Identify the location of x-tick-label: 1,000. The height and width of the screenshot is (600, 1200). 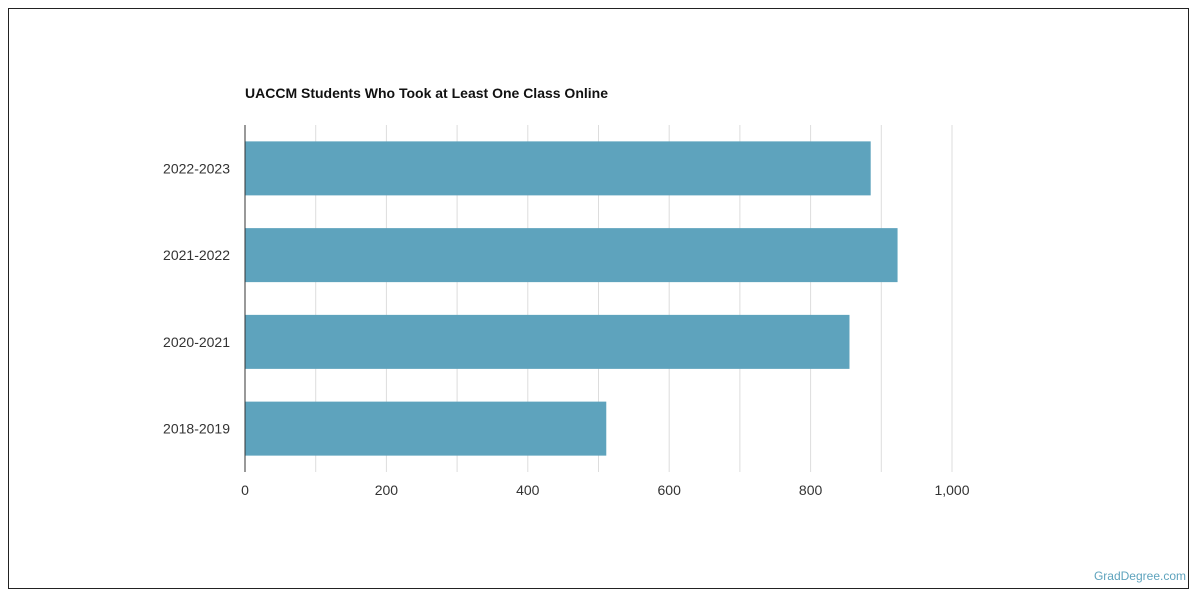
(951, 490).